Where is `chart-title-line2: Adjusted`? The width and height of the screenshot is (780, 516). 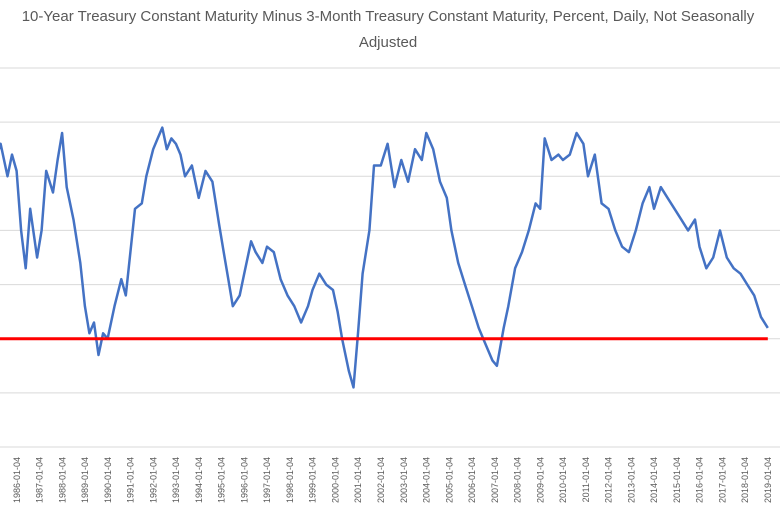 chart-title-line2: Adjusted is located at coordinates (388, 42).